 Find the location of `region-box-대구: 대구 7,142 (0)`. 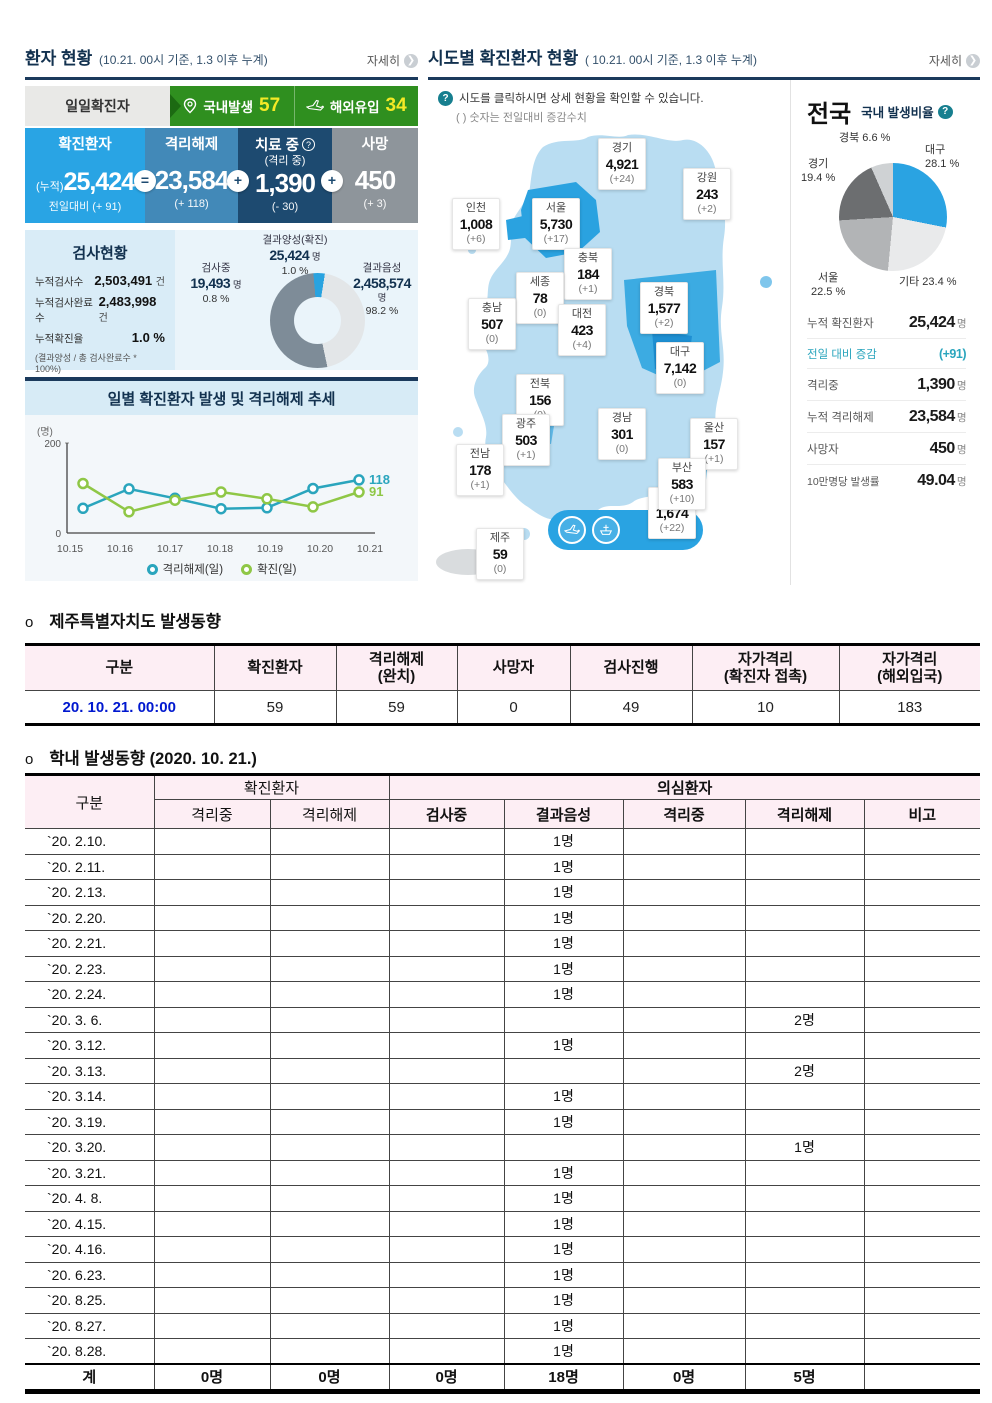

region-box-대구: 대구 7,142 (0) is located at coordinates (680, 368).